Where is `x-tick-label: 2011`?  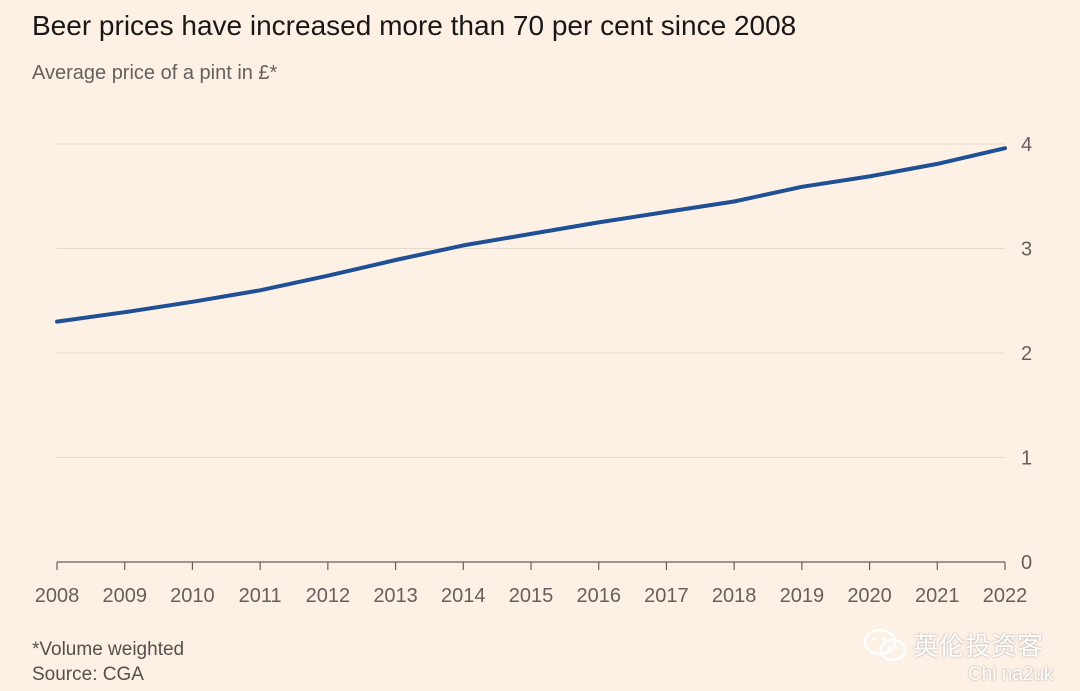
x-tick-label: 2011 is located at coordinates (260, 596).